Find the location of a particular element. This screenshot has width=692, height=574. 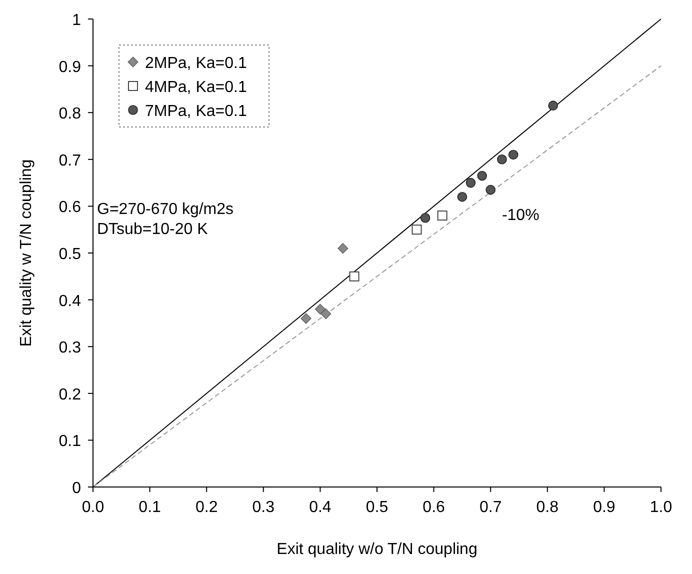

y-tick-label: 0.1 is located at coordinates (70, 441).